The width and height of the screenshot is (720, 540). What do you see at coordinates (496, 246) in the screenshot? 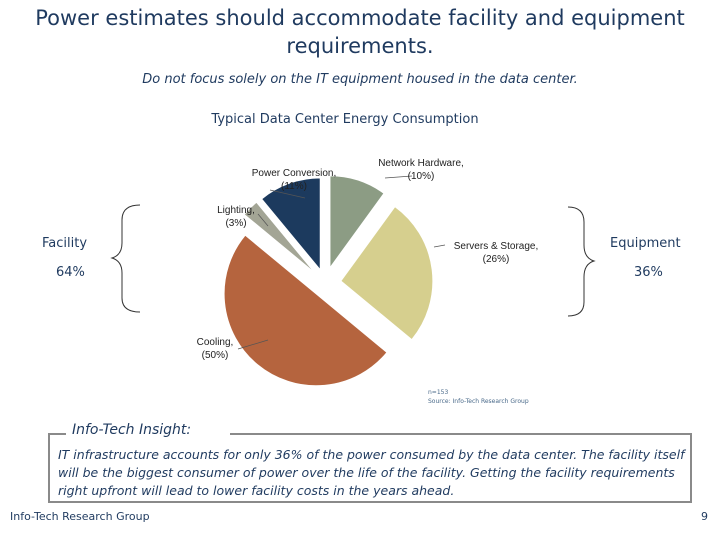
I see `slice-label: Servers & Storage,` at bounding box center [496, 246].